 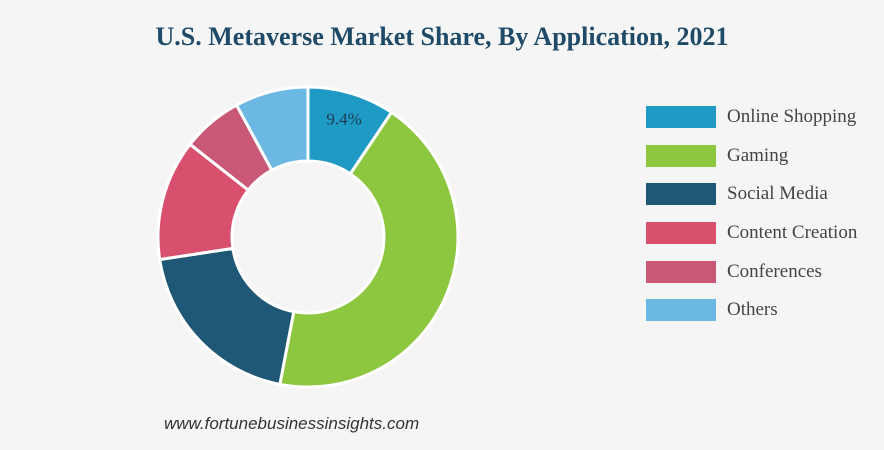 I want to click on legend-item-others: Others, so click(x=751, y=310).